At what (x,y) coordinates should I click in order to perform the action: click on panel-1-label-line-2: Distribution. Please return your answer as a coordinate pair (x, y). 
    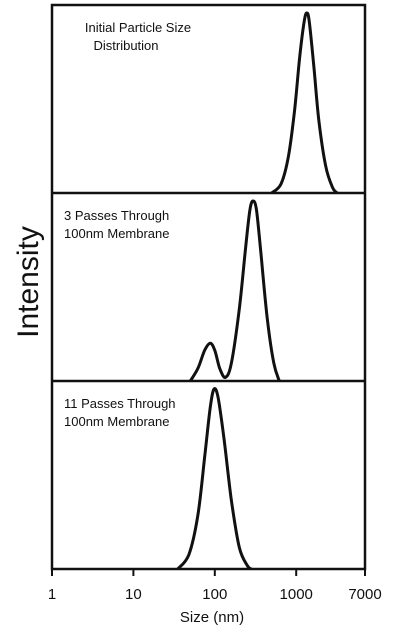
    Looking at the image, I should click on (125, 45).